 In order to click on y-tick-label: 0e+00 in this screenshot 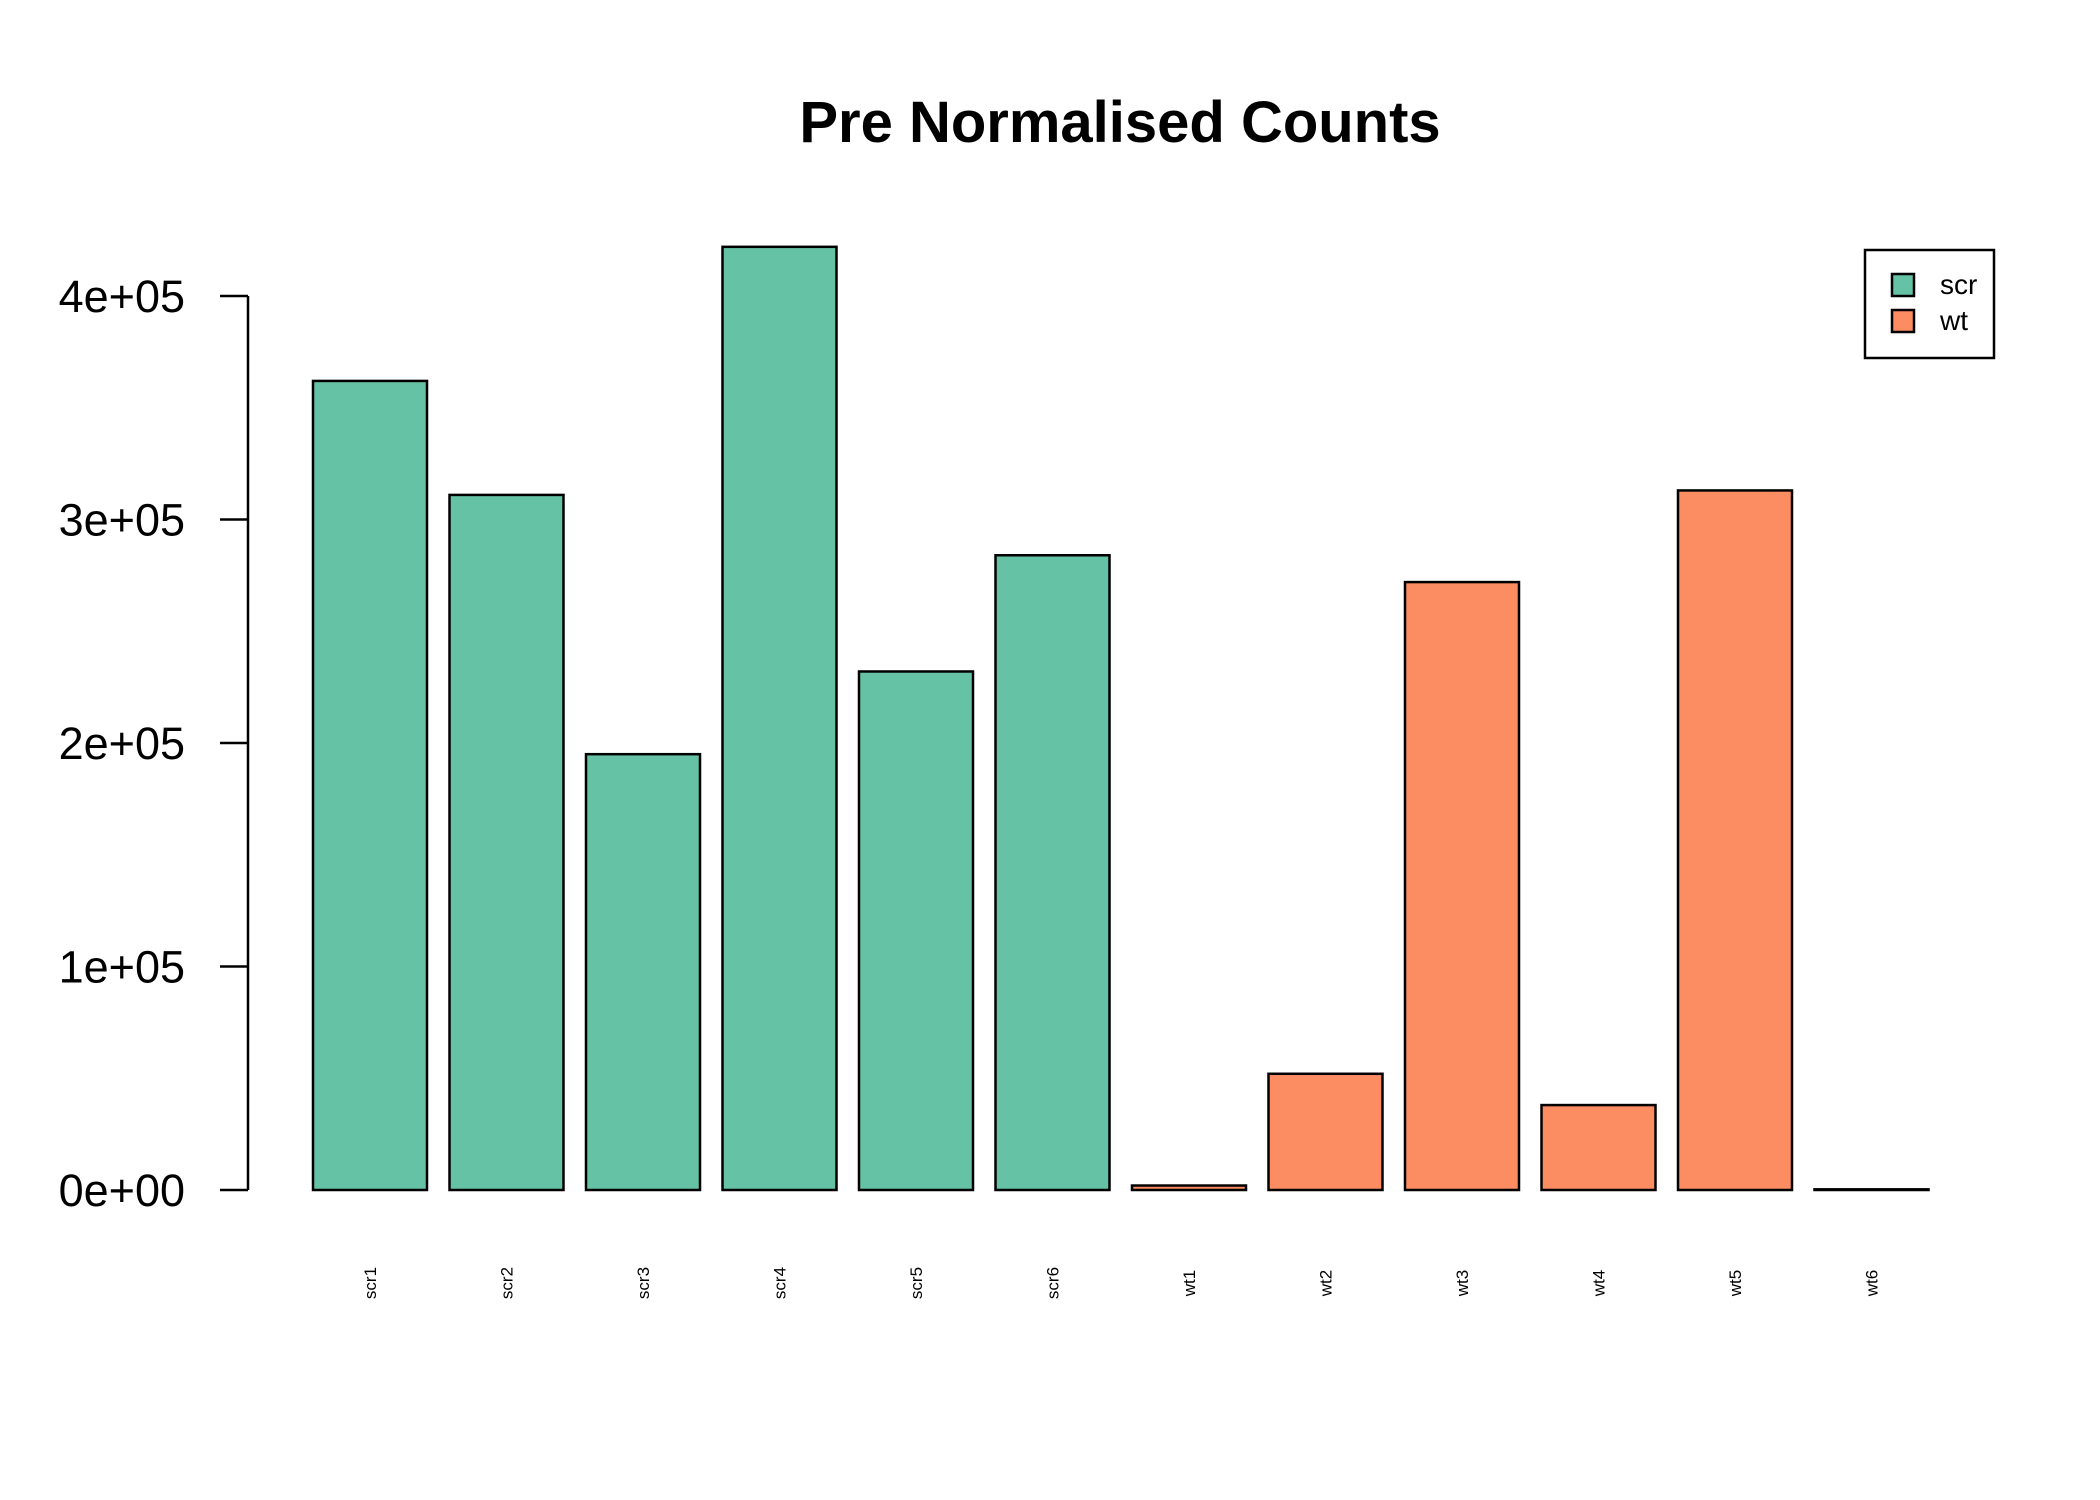, I will do `click(122, 1190)`.